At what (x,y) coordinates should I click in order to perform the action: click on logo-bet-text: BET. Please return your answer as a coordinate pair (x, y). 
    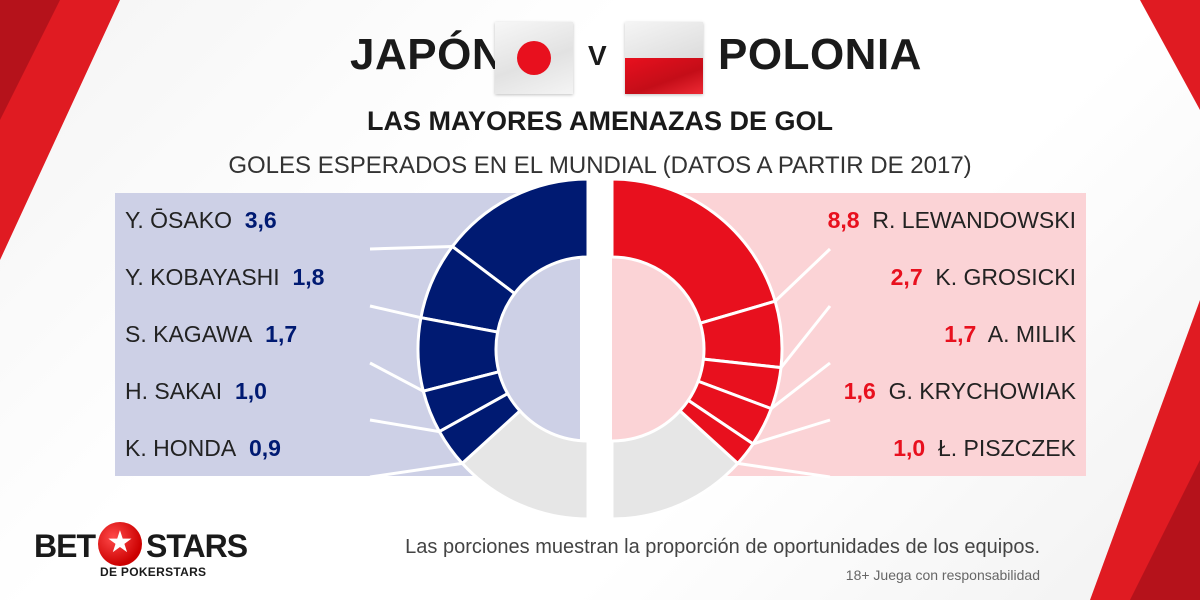
    Looking at the image, I should click on (65, 546).